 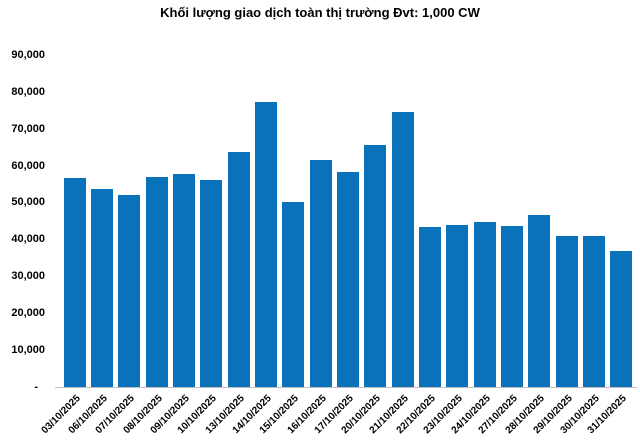 I want to click on x-tick-label: 29/10/2025, so click(x=553, y=415).